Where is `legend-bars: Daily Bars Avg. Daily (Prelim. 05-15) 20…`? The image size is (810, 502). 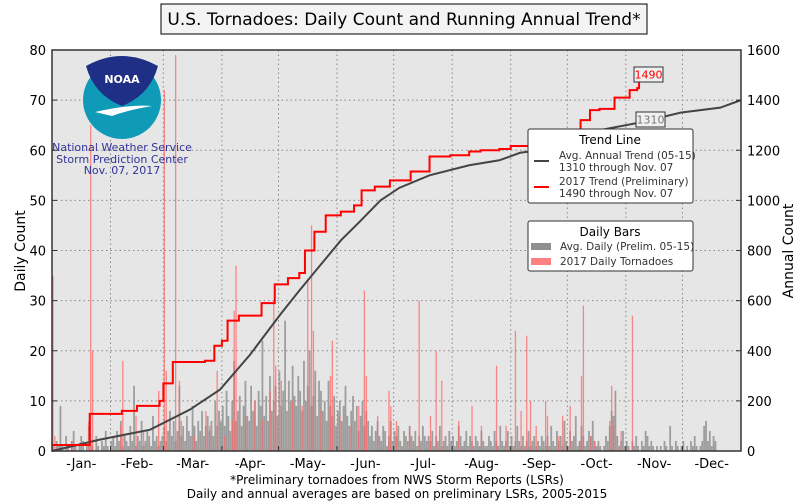
legend-bars: Daily Bars Avg. Daily (Prelim. 05-15) 20… is located at coordinates (610, 246).